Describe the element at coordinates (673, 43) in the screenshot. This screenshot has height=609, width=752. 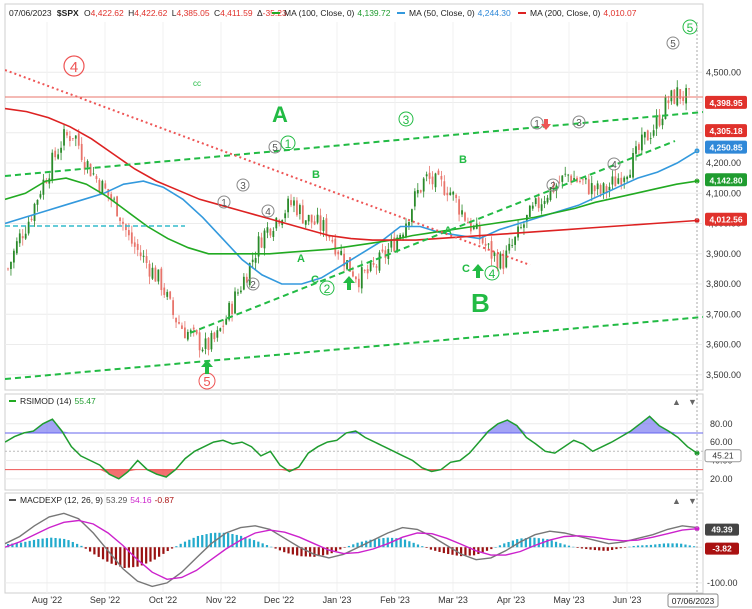
I see `circle-gray-5b: 5` at that location.